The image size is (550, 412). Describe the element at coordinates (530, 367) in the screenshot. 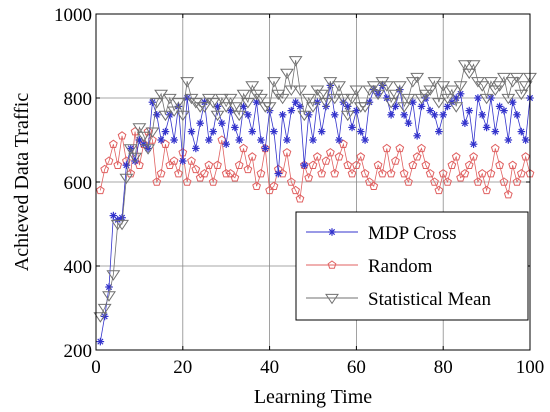

I see `x-tick-label: 100` at that location.